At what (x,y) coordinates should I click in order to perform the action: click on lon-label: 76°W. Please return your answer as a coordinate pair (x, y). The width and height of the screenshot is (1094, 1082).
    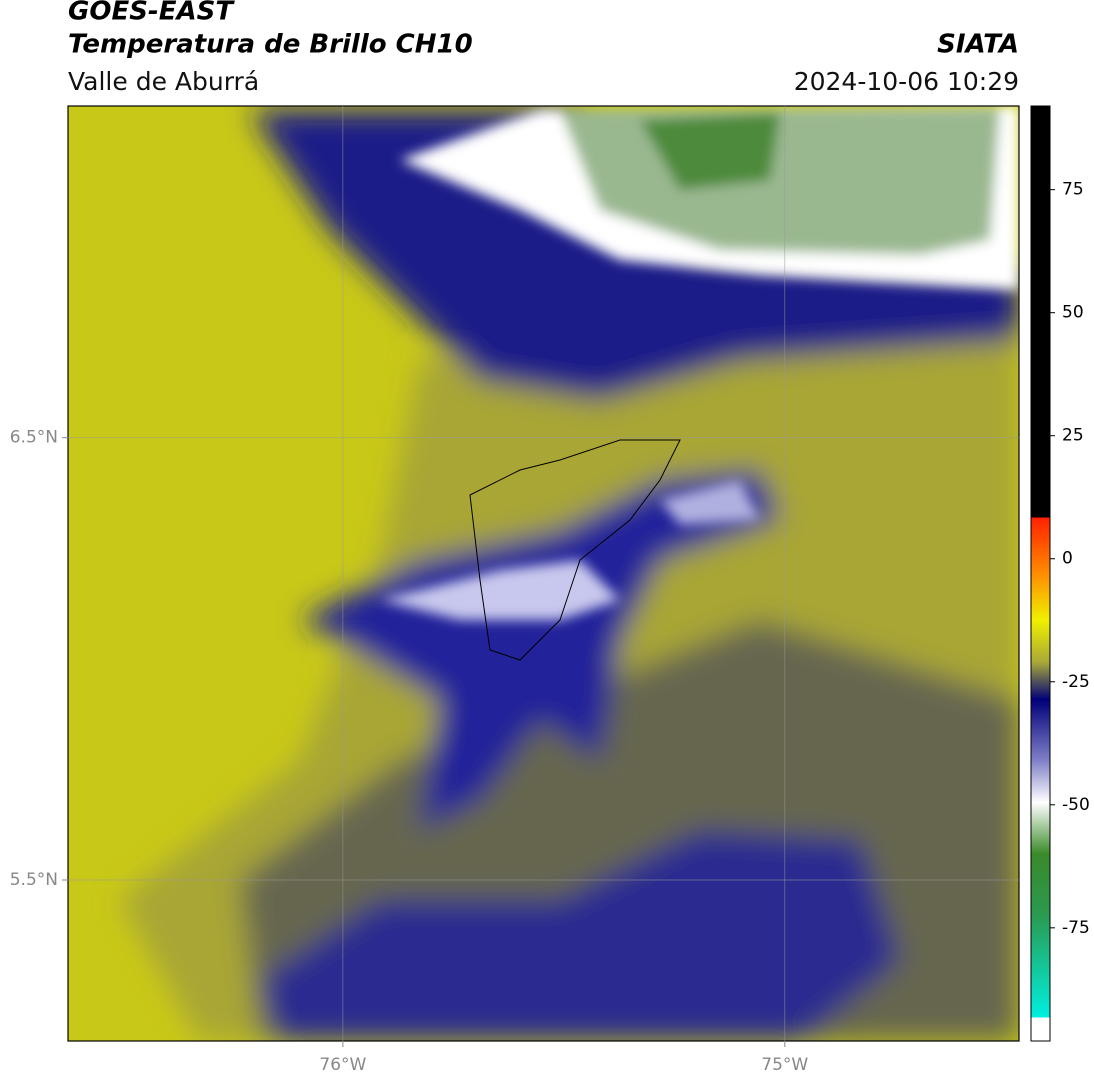
    Looking at the image, I should click on (342, 1065).